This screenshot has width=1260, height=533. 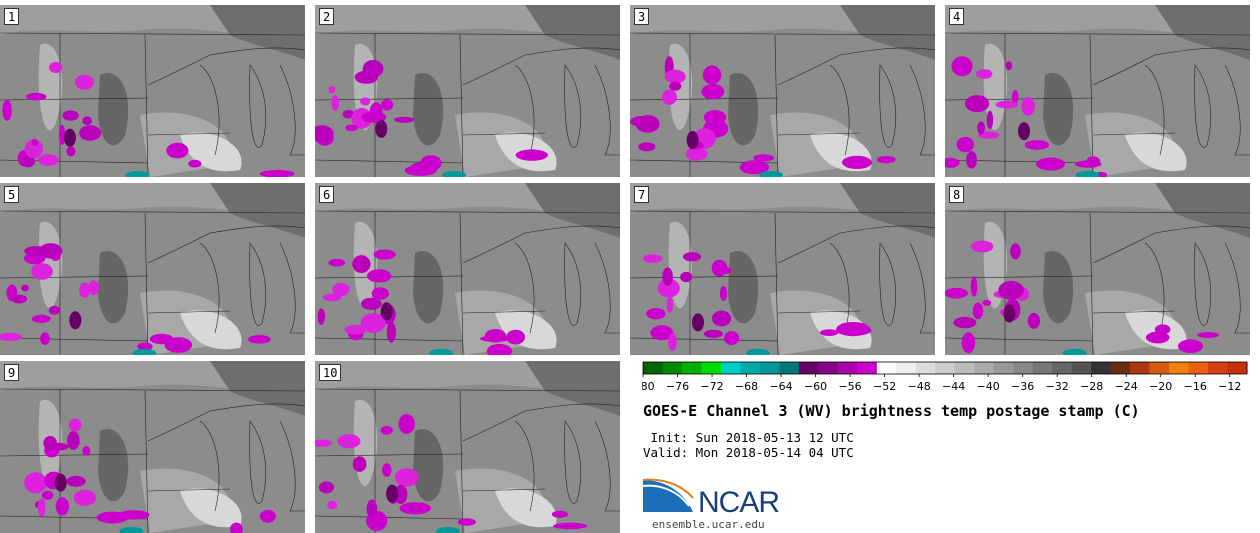 I want to click on panel-number: 4, so click(x=957, y=16).